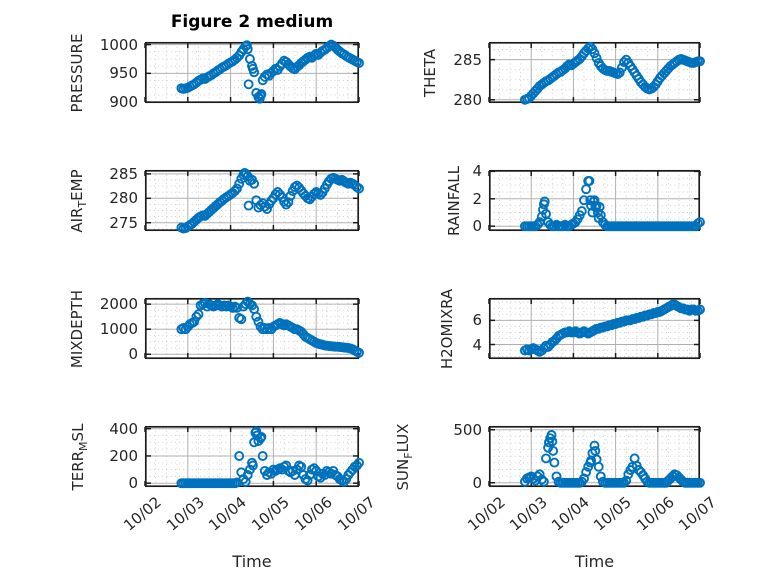  Describe the element at coordinates (477, 198) in the screenshot. I see `y-tick-label: 2` at that location.